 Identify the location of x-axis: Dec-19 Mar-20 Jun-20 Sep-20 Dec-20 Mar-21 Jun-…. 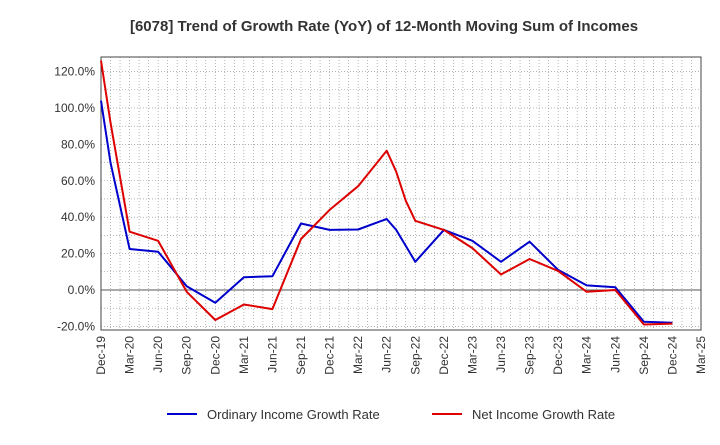
(401, 355).